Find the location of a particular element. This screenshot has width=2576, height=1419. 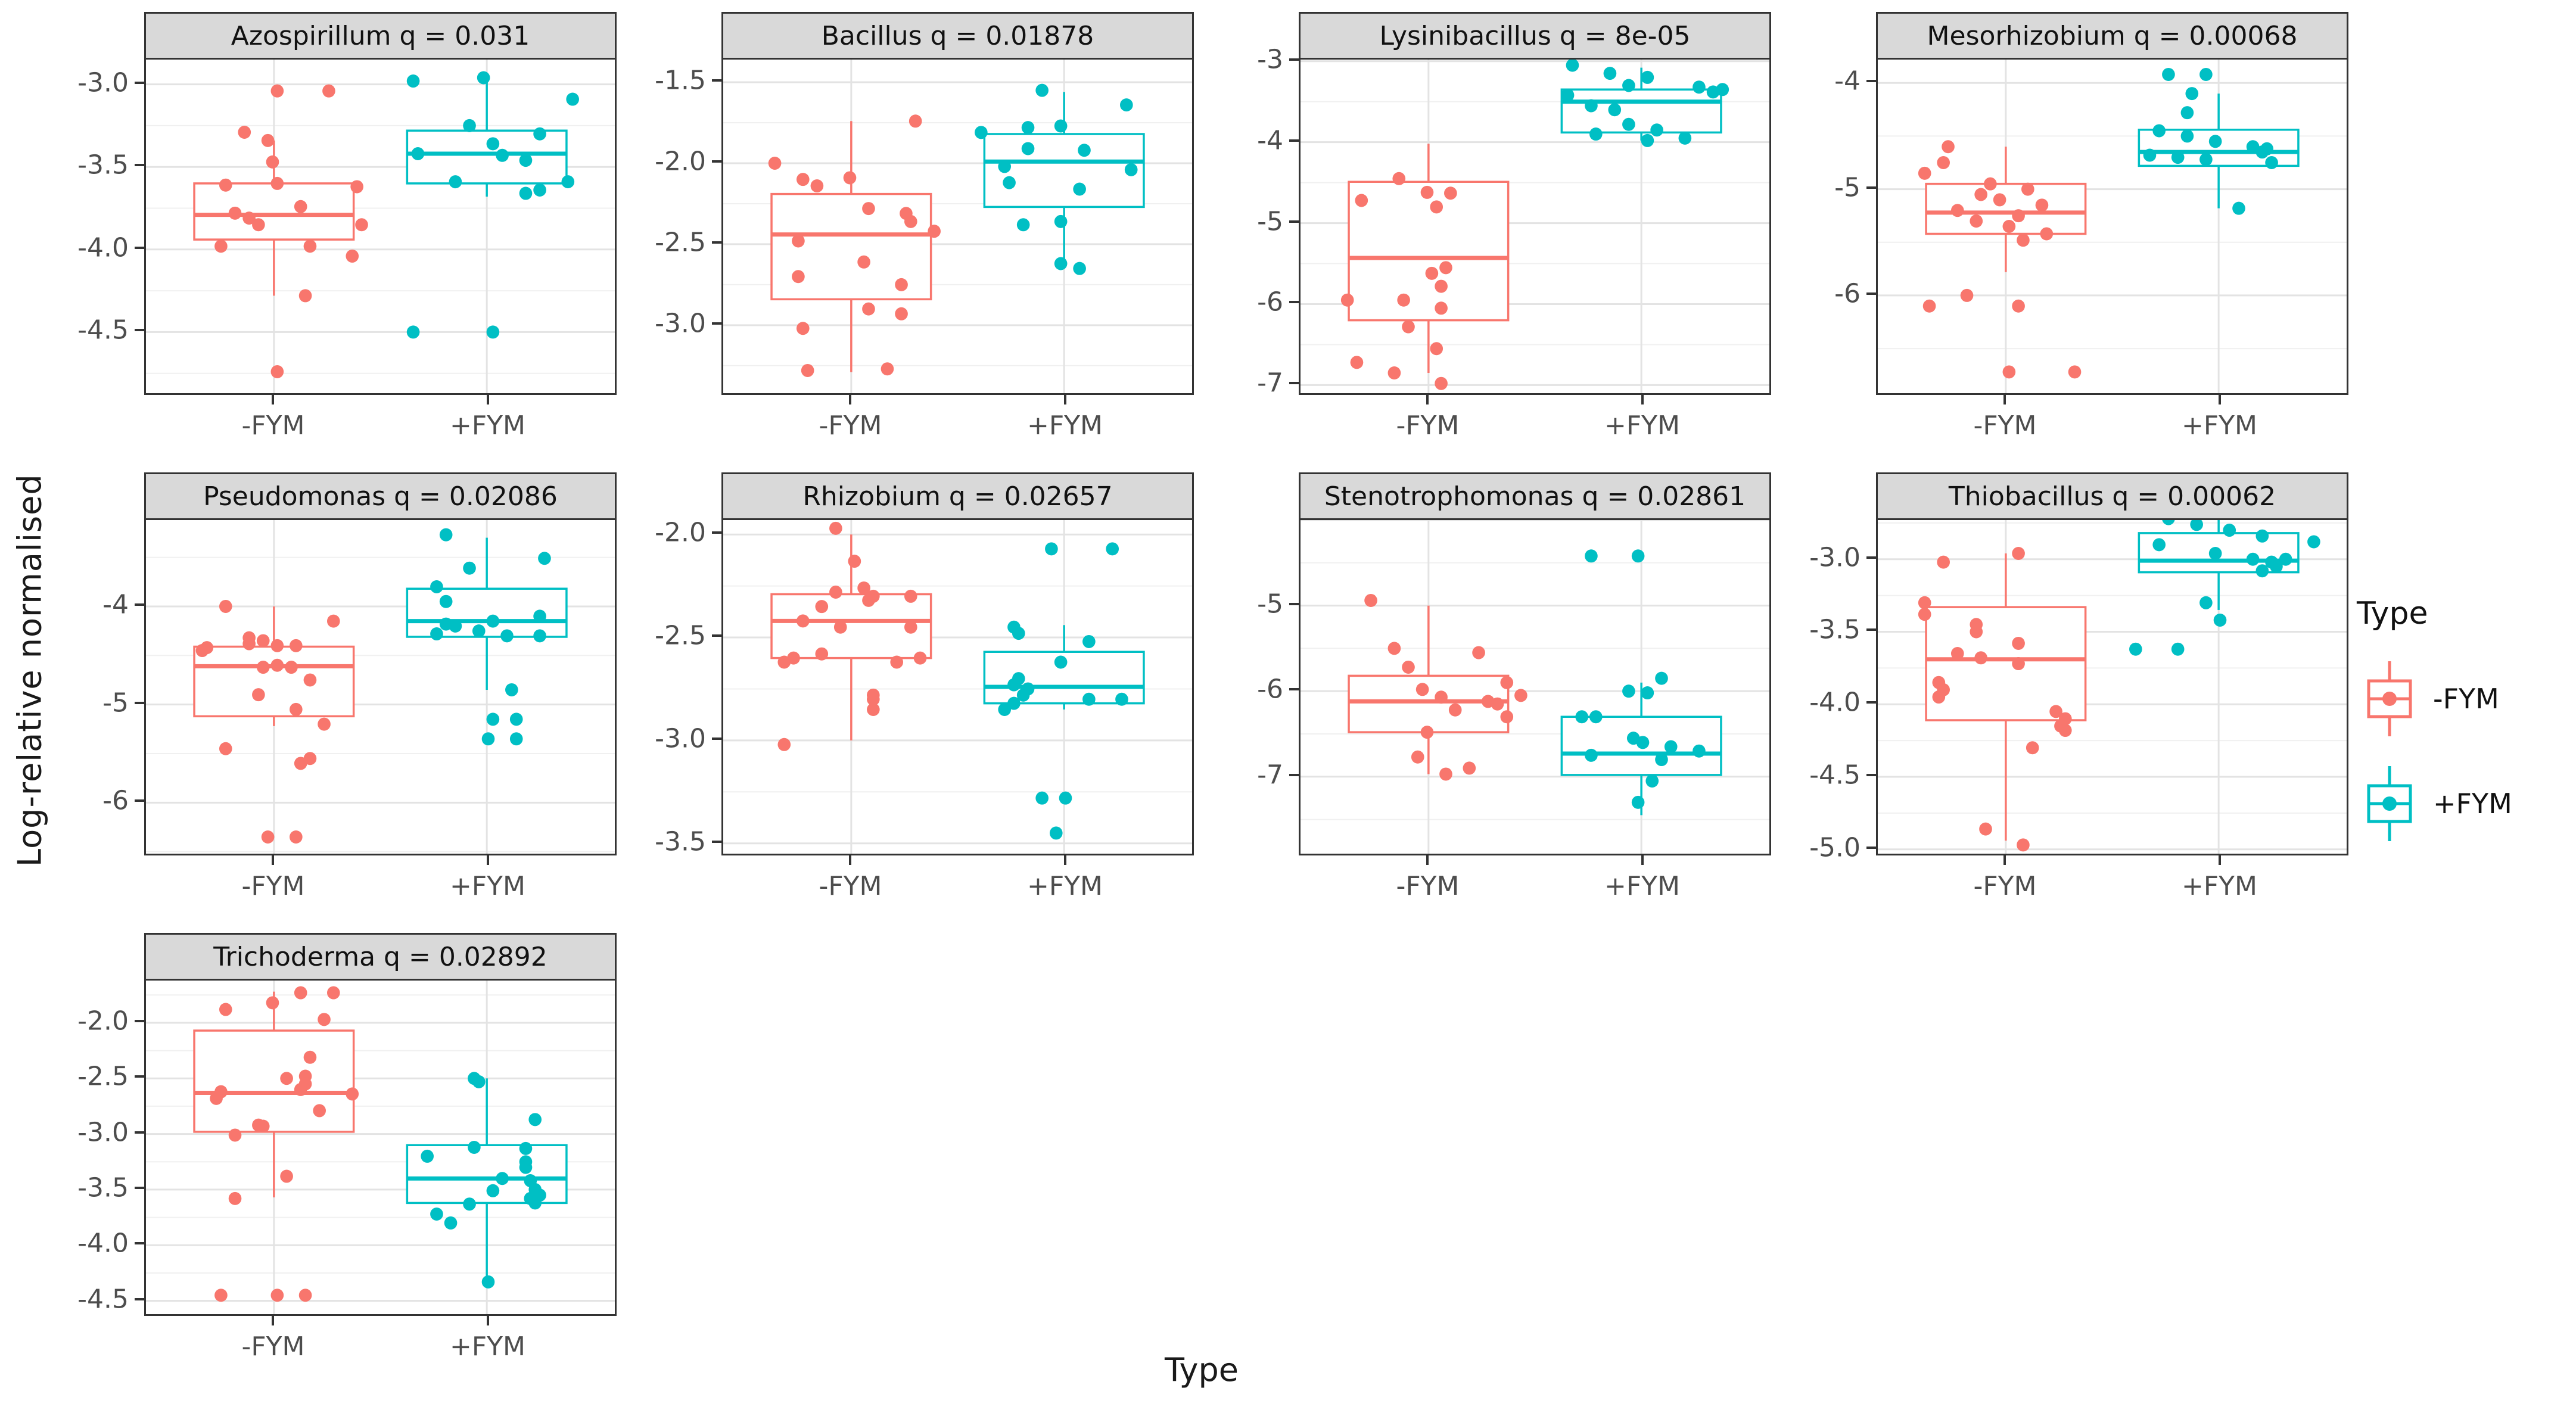

y-tick-label: -2.5 is located at coordinates (680, 242).